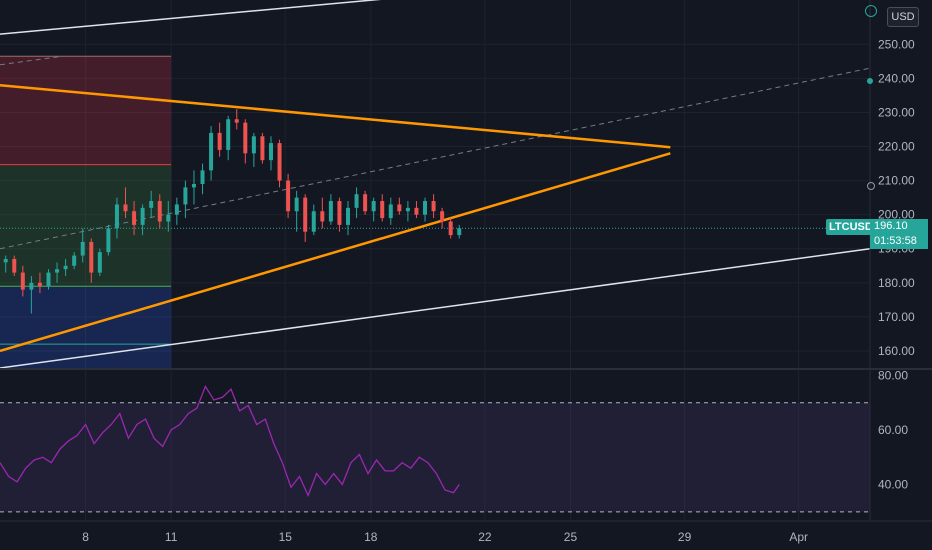 The height and width of the screenshot is (550, 932). I want to click on y-tick-label: 220.00, so click(896, 147).